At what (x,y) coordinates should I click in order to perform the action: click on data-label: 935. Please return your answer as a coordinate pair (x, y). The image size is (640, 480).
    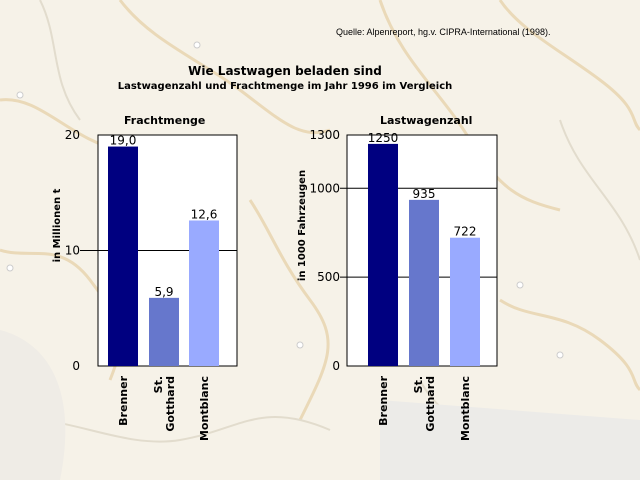
    Looking at the image, I should click on (424, 194).